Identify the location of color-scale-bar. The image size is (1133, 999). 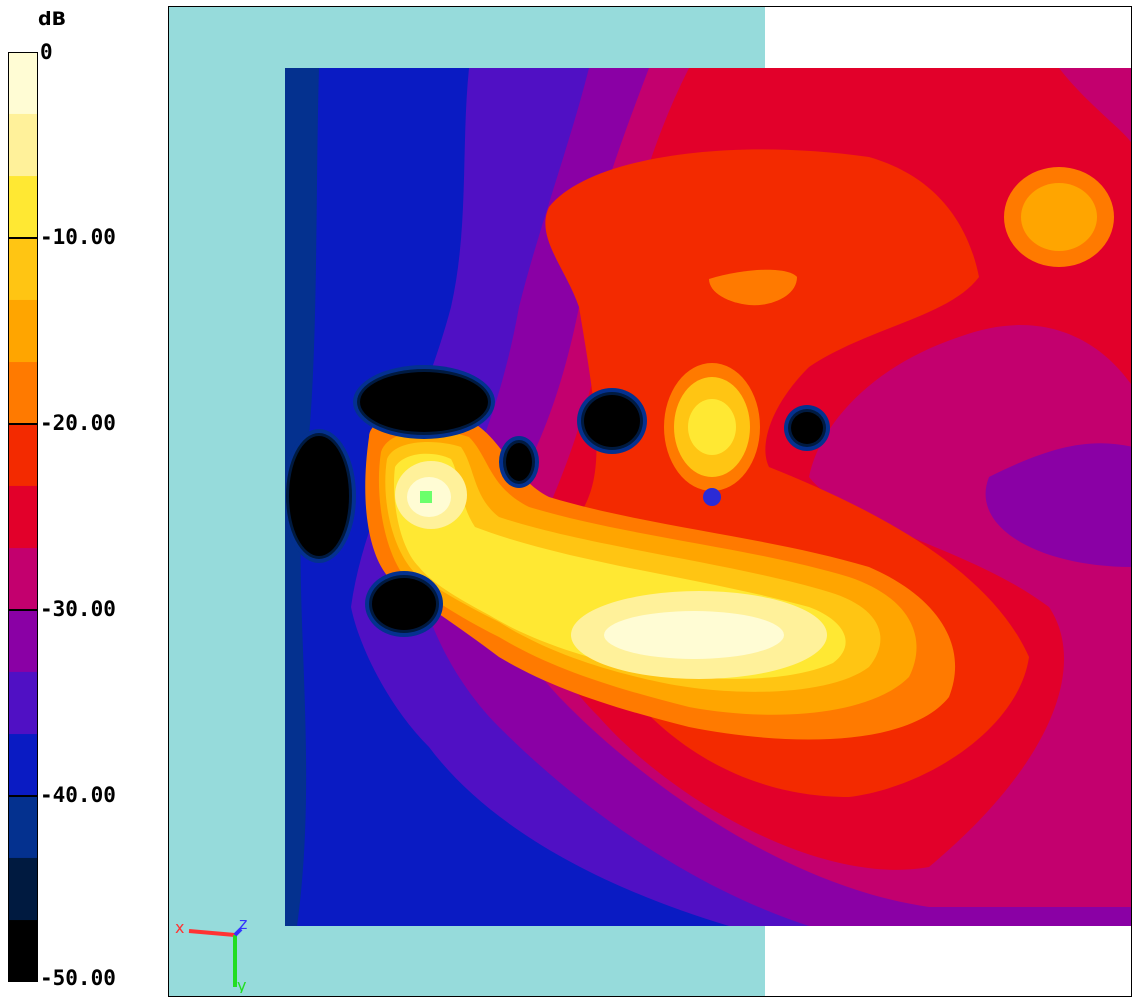
(23, 517).